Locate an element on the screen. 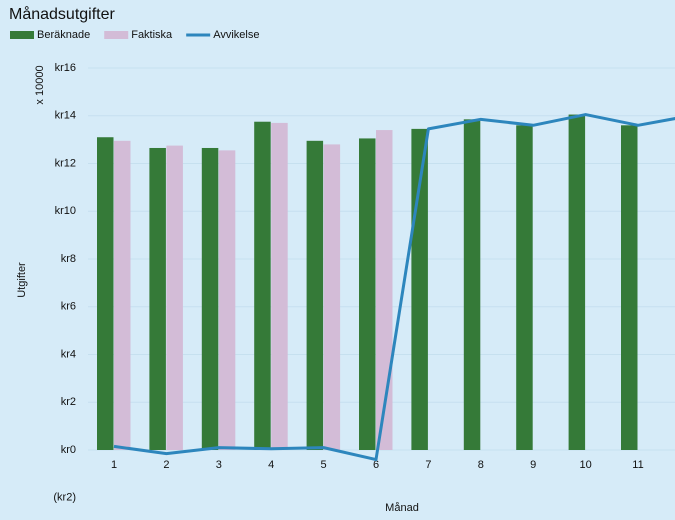  y-tick-label: (kr2) is located at coordinates (64, 498).